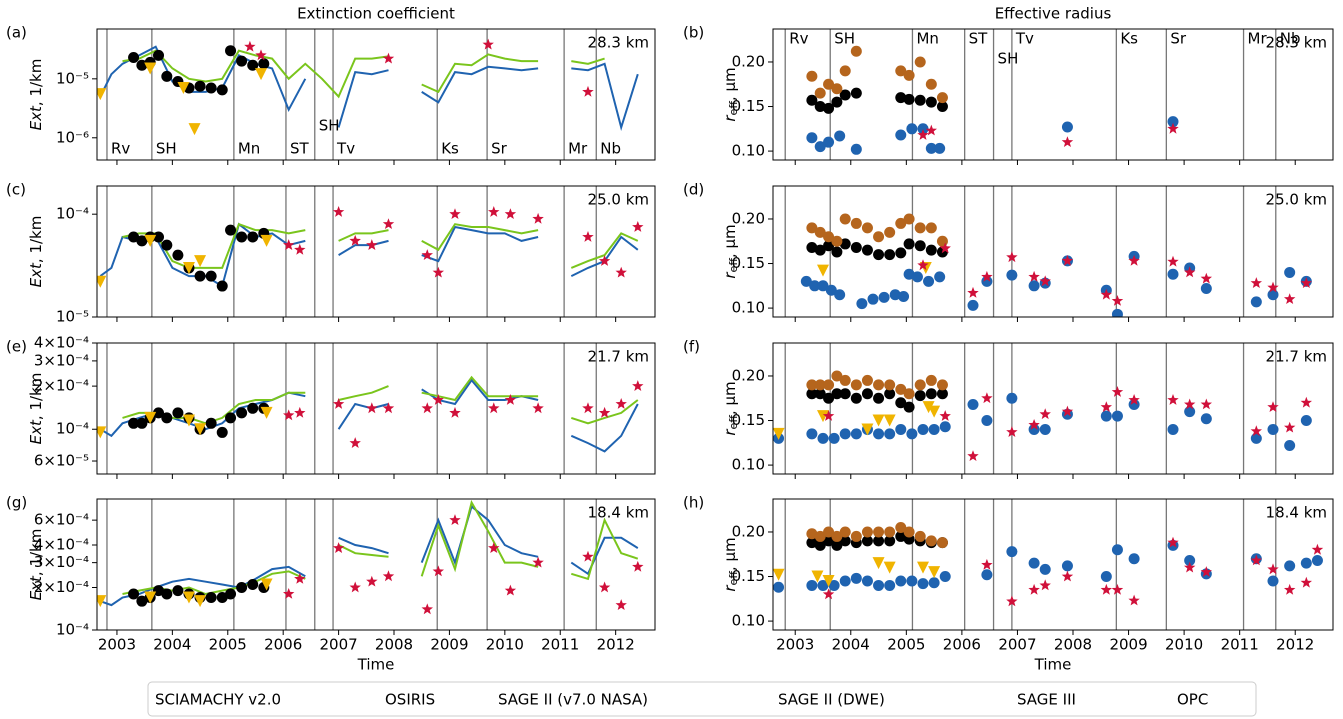 The image size is (1343, 719). What do you see at coordinates (979, 39) in the screenshot?
I see `event-label: ST` at bounding box center [979, 39].